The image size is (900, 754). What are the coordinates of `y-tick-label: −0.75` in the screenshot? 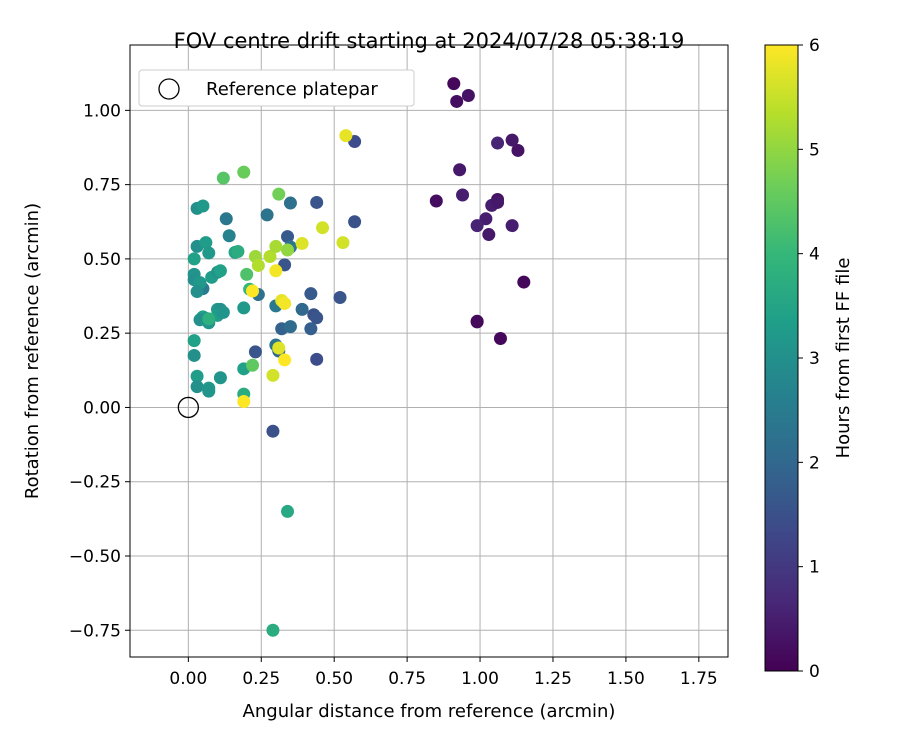 It's located at (95, 631).